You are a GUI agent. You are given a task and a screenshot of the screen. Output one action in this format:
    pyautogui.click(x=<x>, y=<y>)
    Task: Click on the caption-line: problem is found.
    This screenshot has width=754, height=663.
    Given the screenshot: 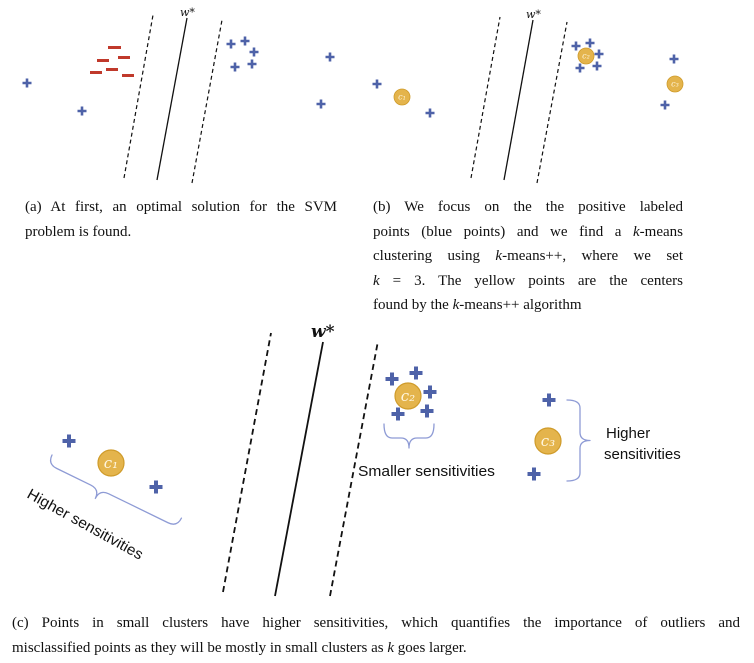 What is the action you would take?
    pyautogui.click(x=78, y=231)
    